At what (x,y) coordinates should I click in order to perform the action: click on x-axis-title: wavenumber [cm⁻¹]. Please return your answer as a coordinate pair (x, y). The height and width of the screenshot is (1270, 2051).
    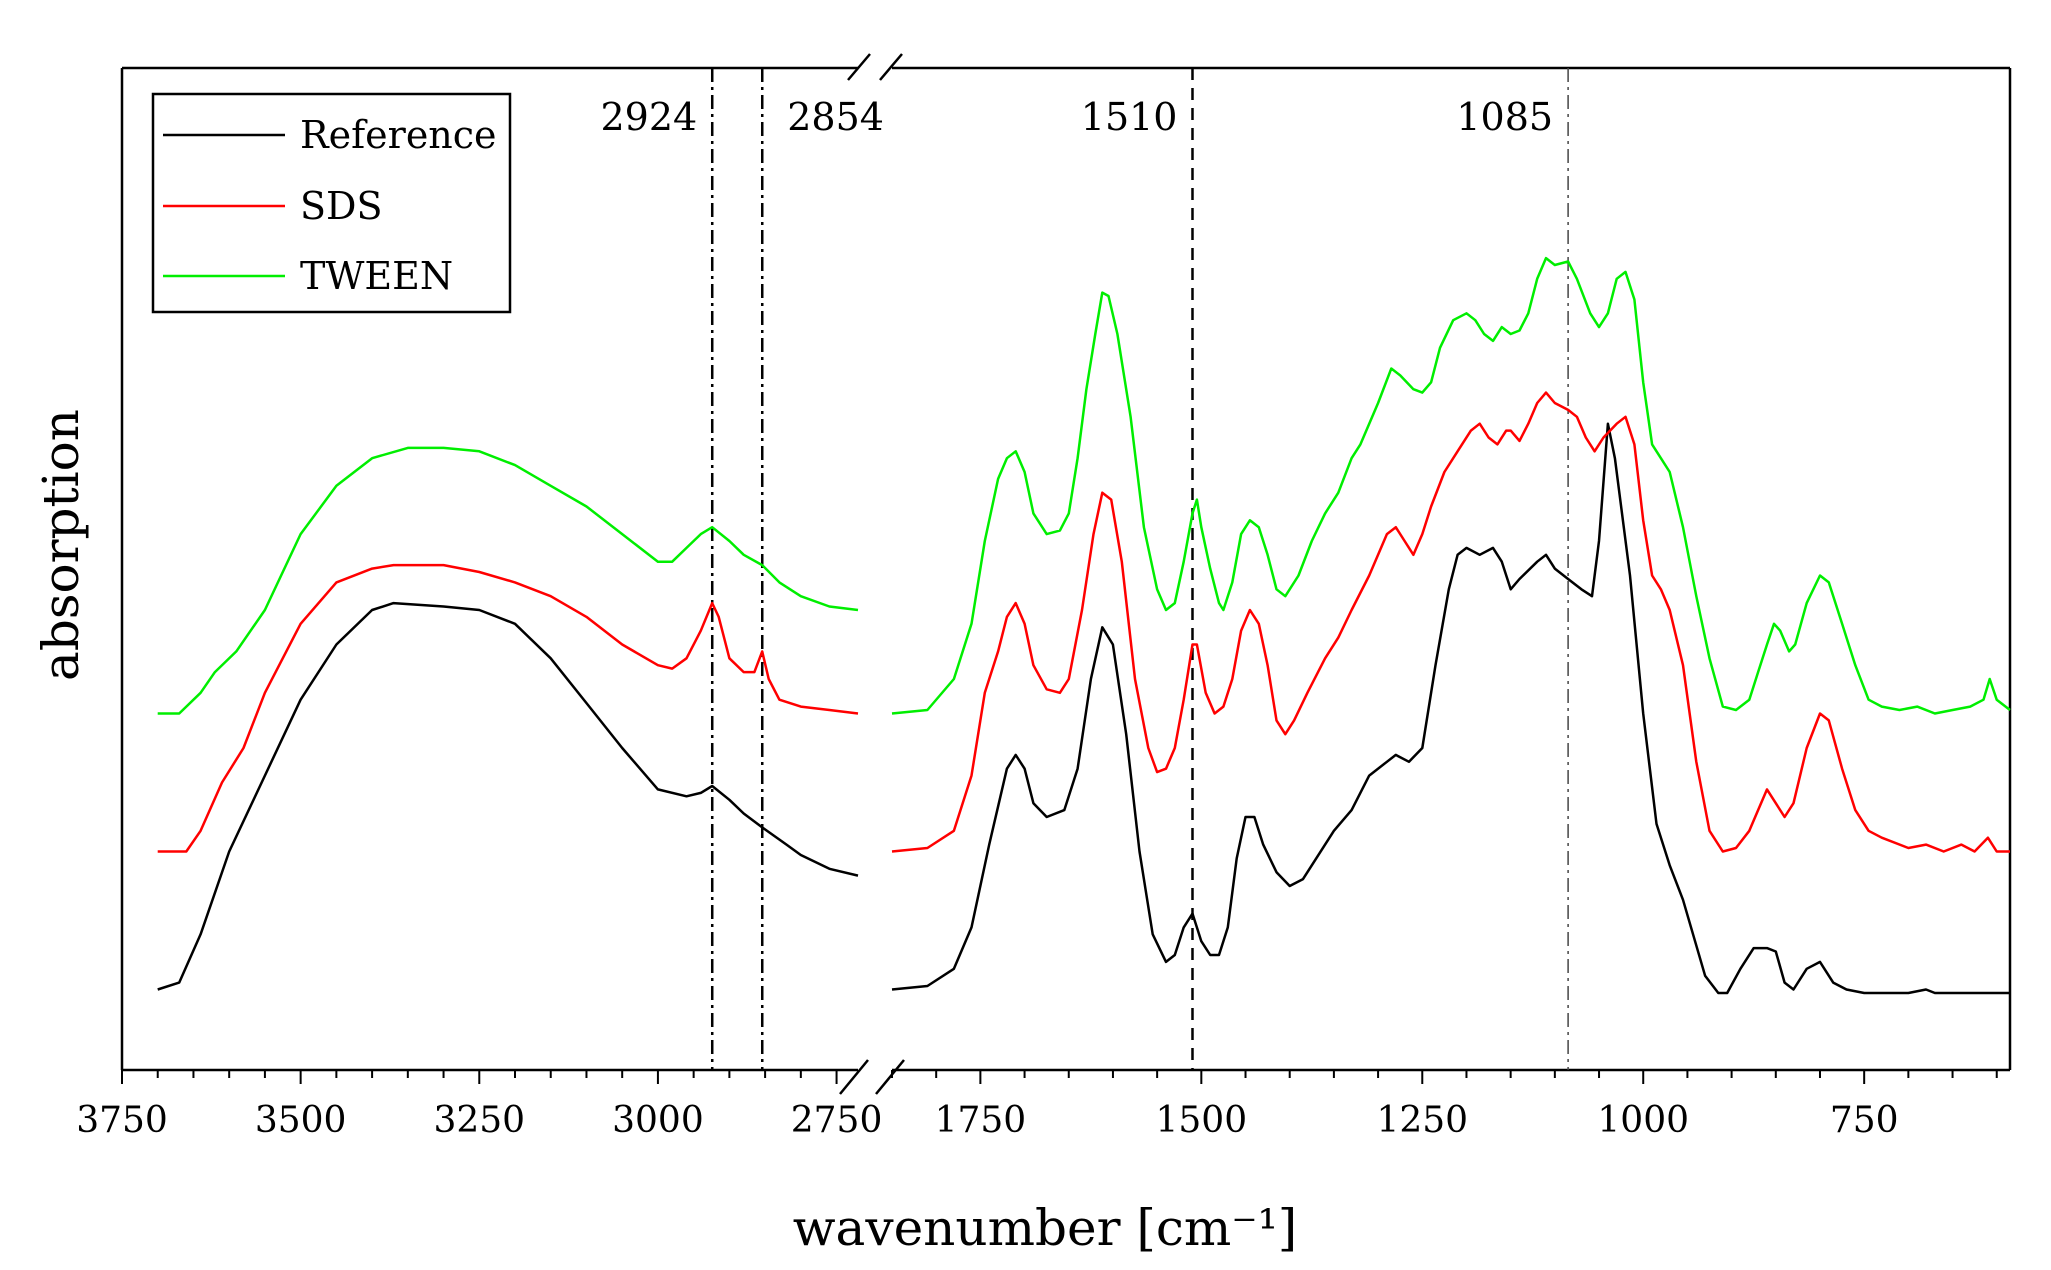
    Looking at the image, I should click on (1045, 1228).